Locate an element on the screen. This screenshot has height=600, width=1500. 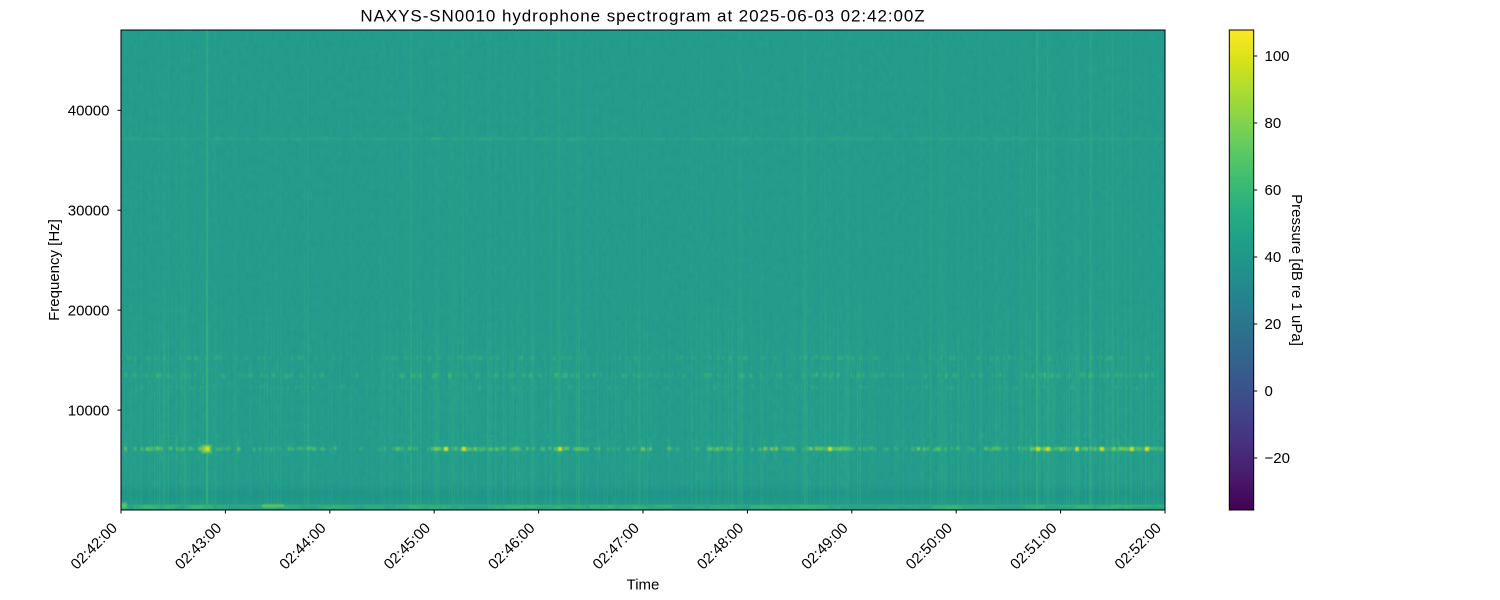
svg-text: 02:52:00 is located at coordinates (1138, 546).